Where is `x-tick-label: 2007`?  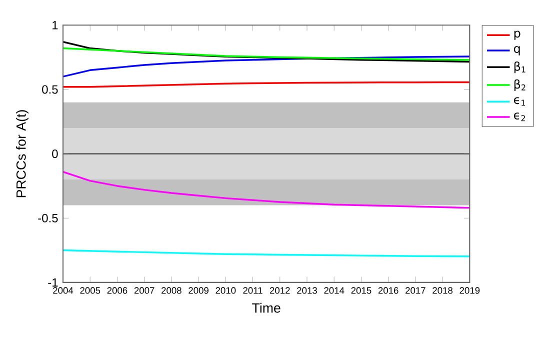
x-tick-label: 2007 is located at coordinates (144, 290).